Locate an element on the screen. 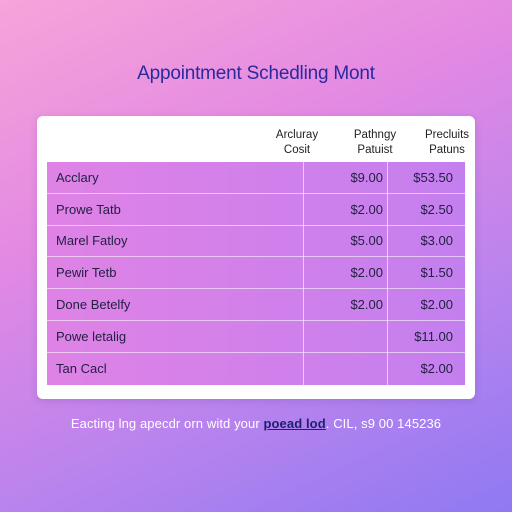  table-row: Powe letalig $11.00 is located at coordinates (256, 337).